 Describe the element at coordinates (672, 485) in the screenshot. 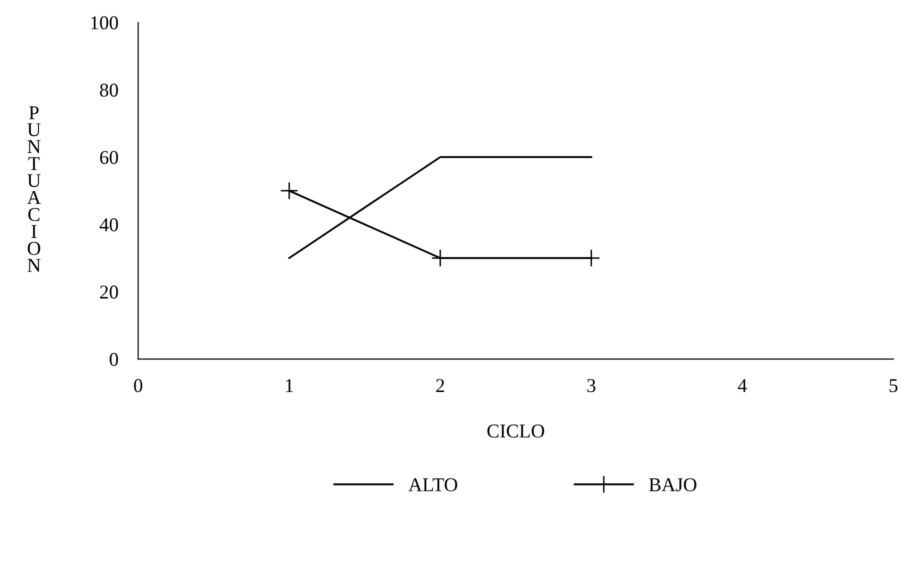

I see `legend-label: BAJO` at that location.